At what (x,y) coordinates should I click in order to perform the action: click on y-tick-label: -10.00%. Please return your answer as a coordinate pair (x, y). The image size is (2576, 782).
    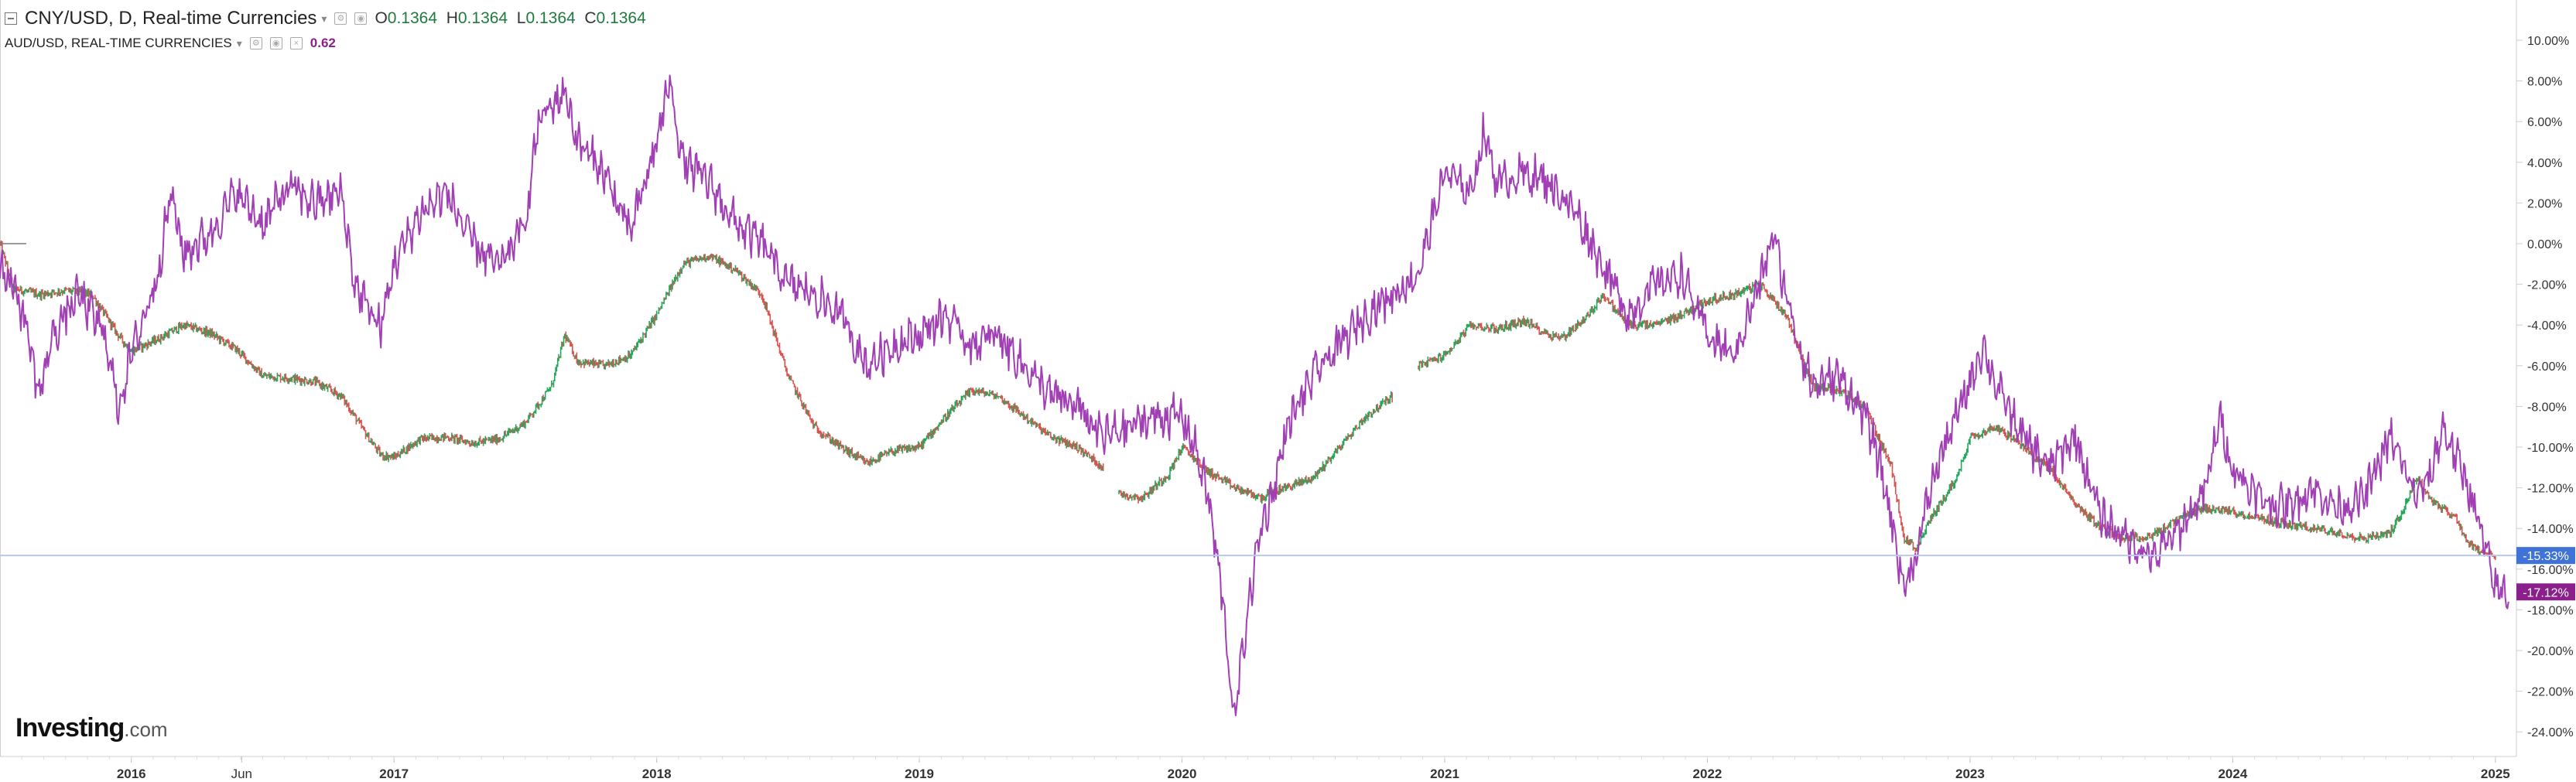
    Looking at the image, I should click on (2550, 448).